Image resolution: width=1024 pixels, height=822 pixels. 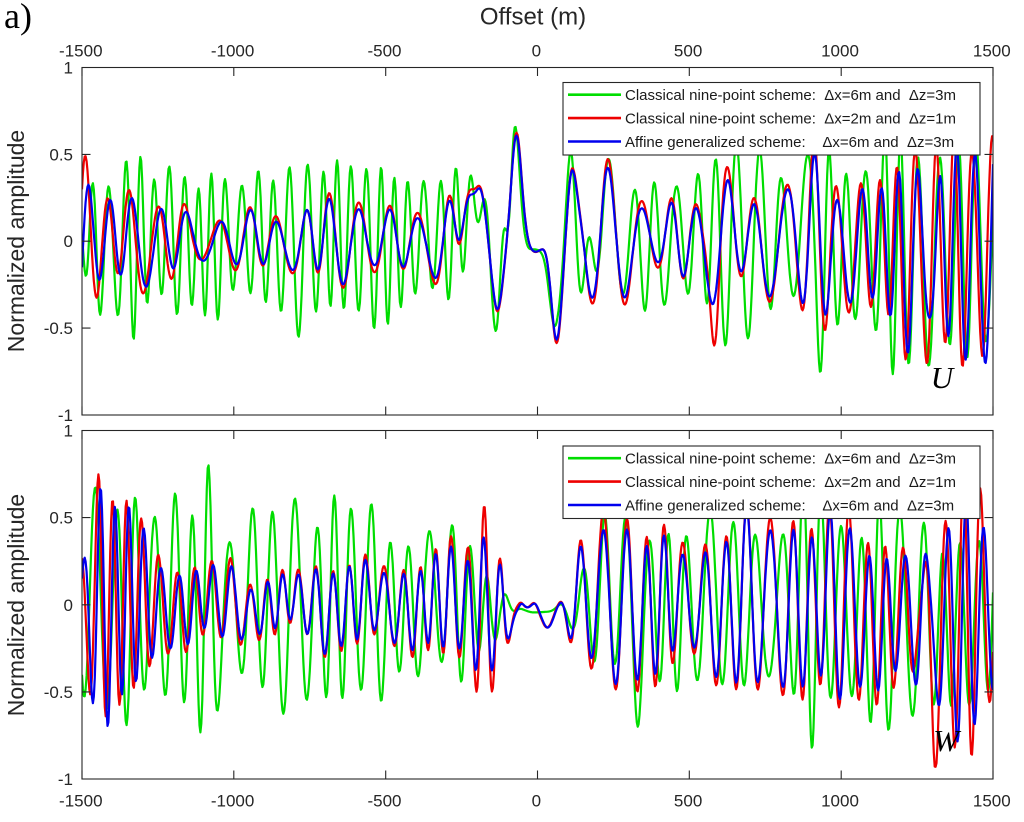 What do you see at coordinates (943, 377) in the screenshot?
I see `svg-text: U` at bounding box center [943, 377].